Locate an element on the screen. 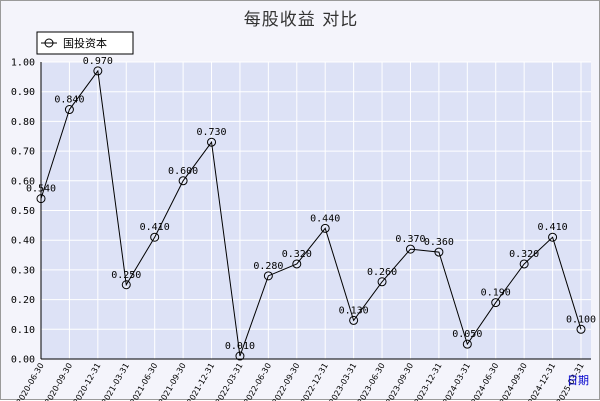  x-tick-label: 2023-12-31 is located at coordinates (428, 381).